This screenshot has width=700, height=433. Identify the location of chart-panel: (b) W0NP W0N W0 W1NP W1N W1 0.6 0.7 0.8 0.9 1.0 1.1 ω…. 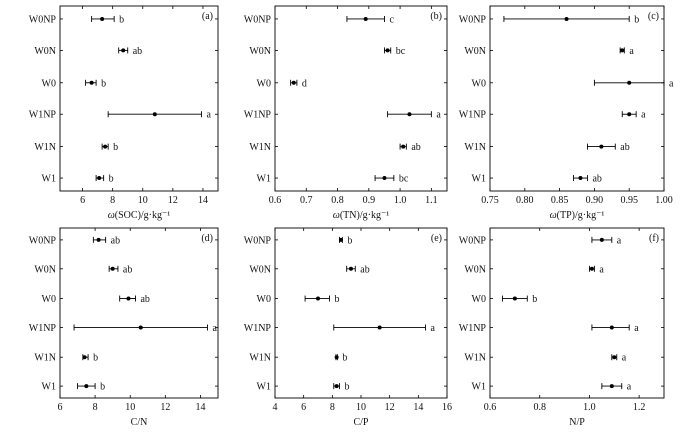
(346, 113).